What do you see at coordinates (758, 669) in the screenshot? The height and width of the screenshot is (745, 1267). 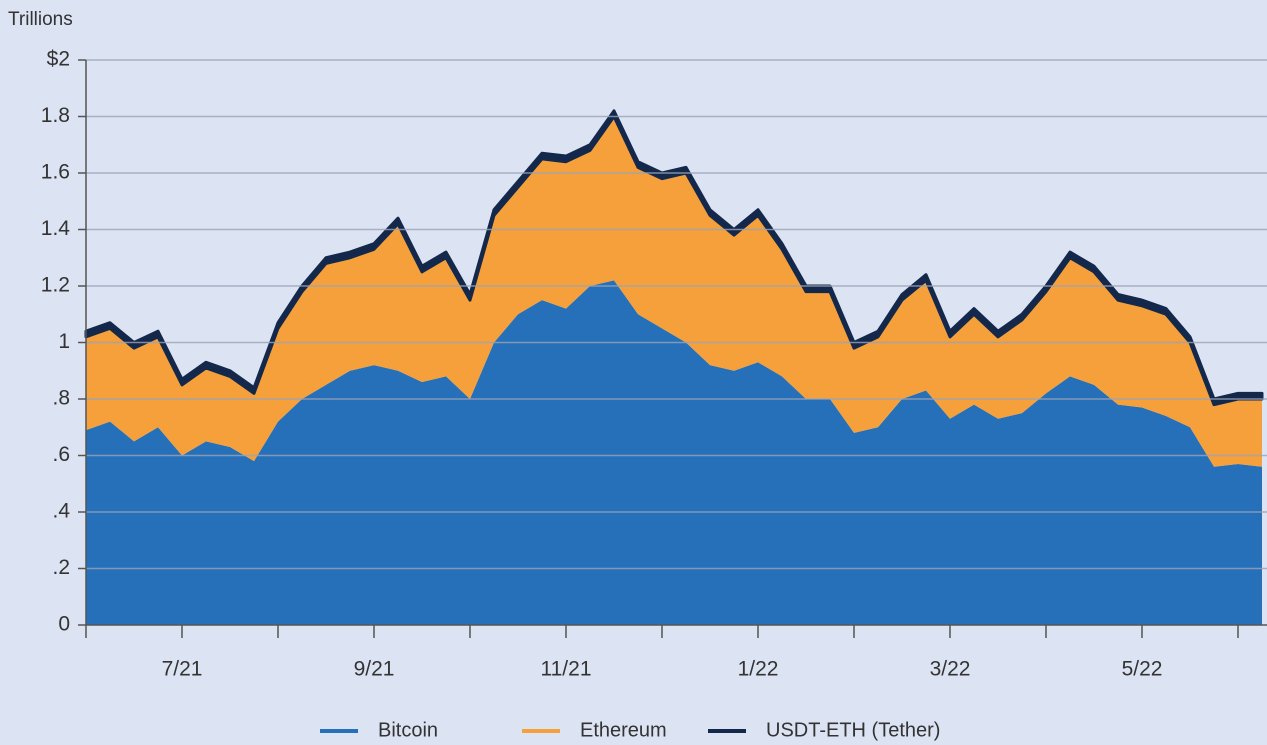 I see `x-tick-label: 1/22` at bounding box center [758, 669].